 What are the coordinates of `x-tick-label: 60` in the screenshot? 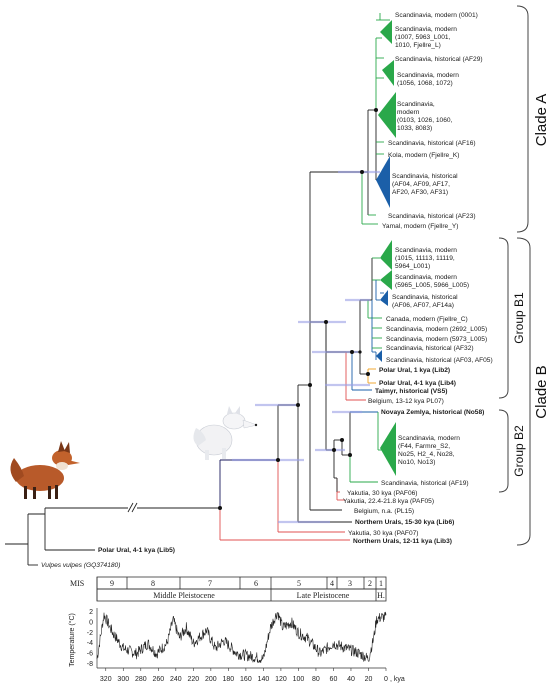 It's located at (334, 679).